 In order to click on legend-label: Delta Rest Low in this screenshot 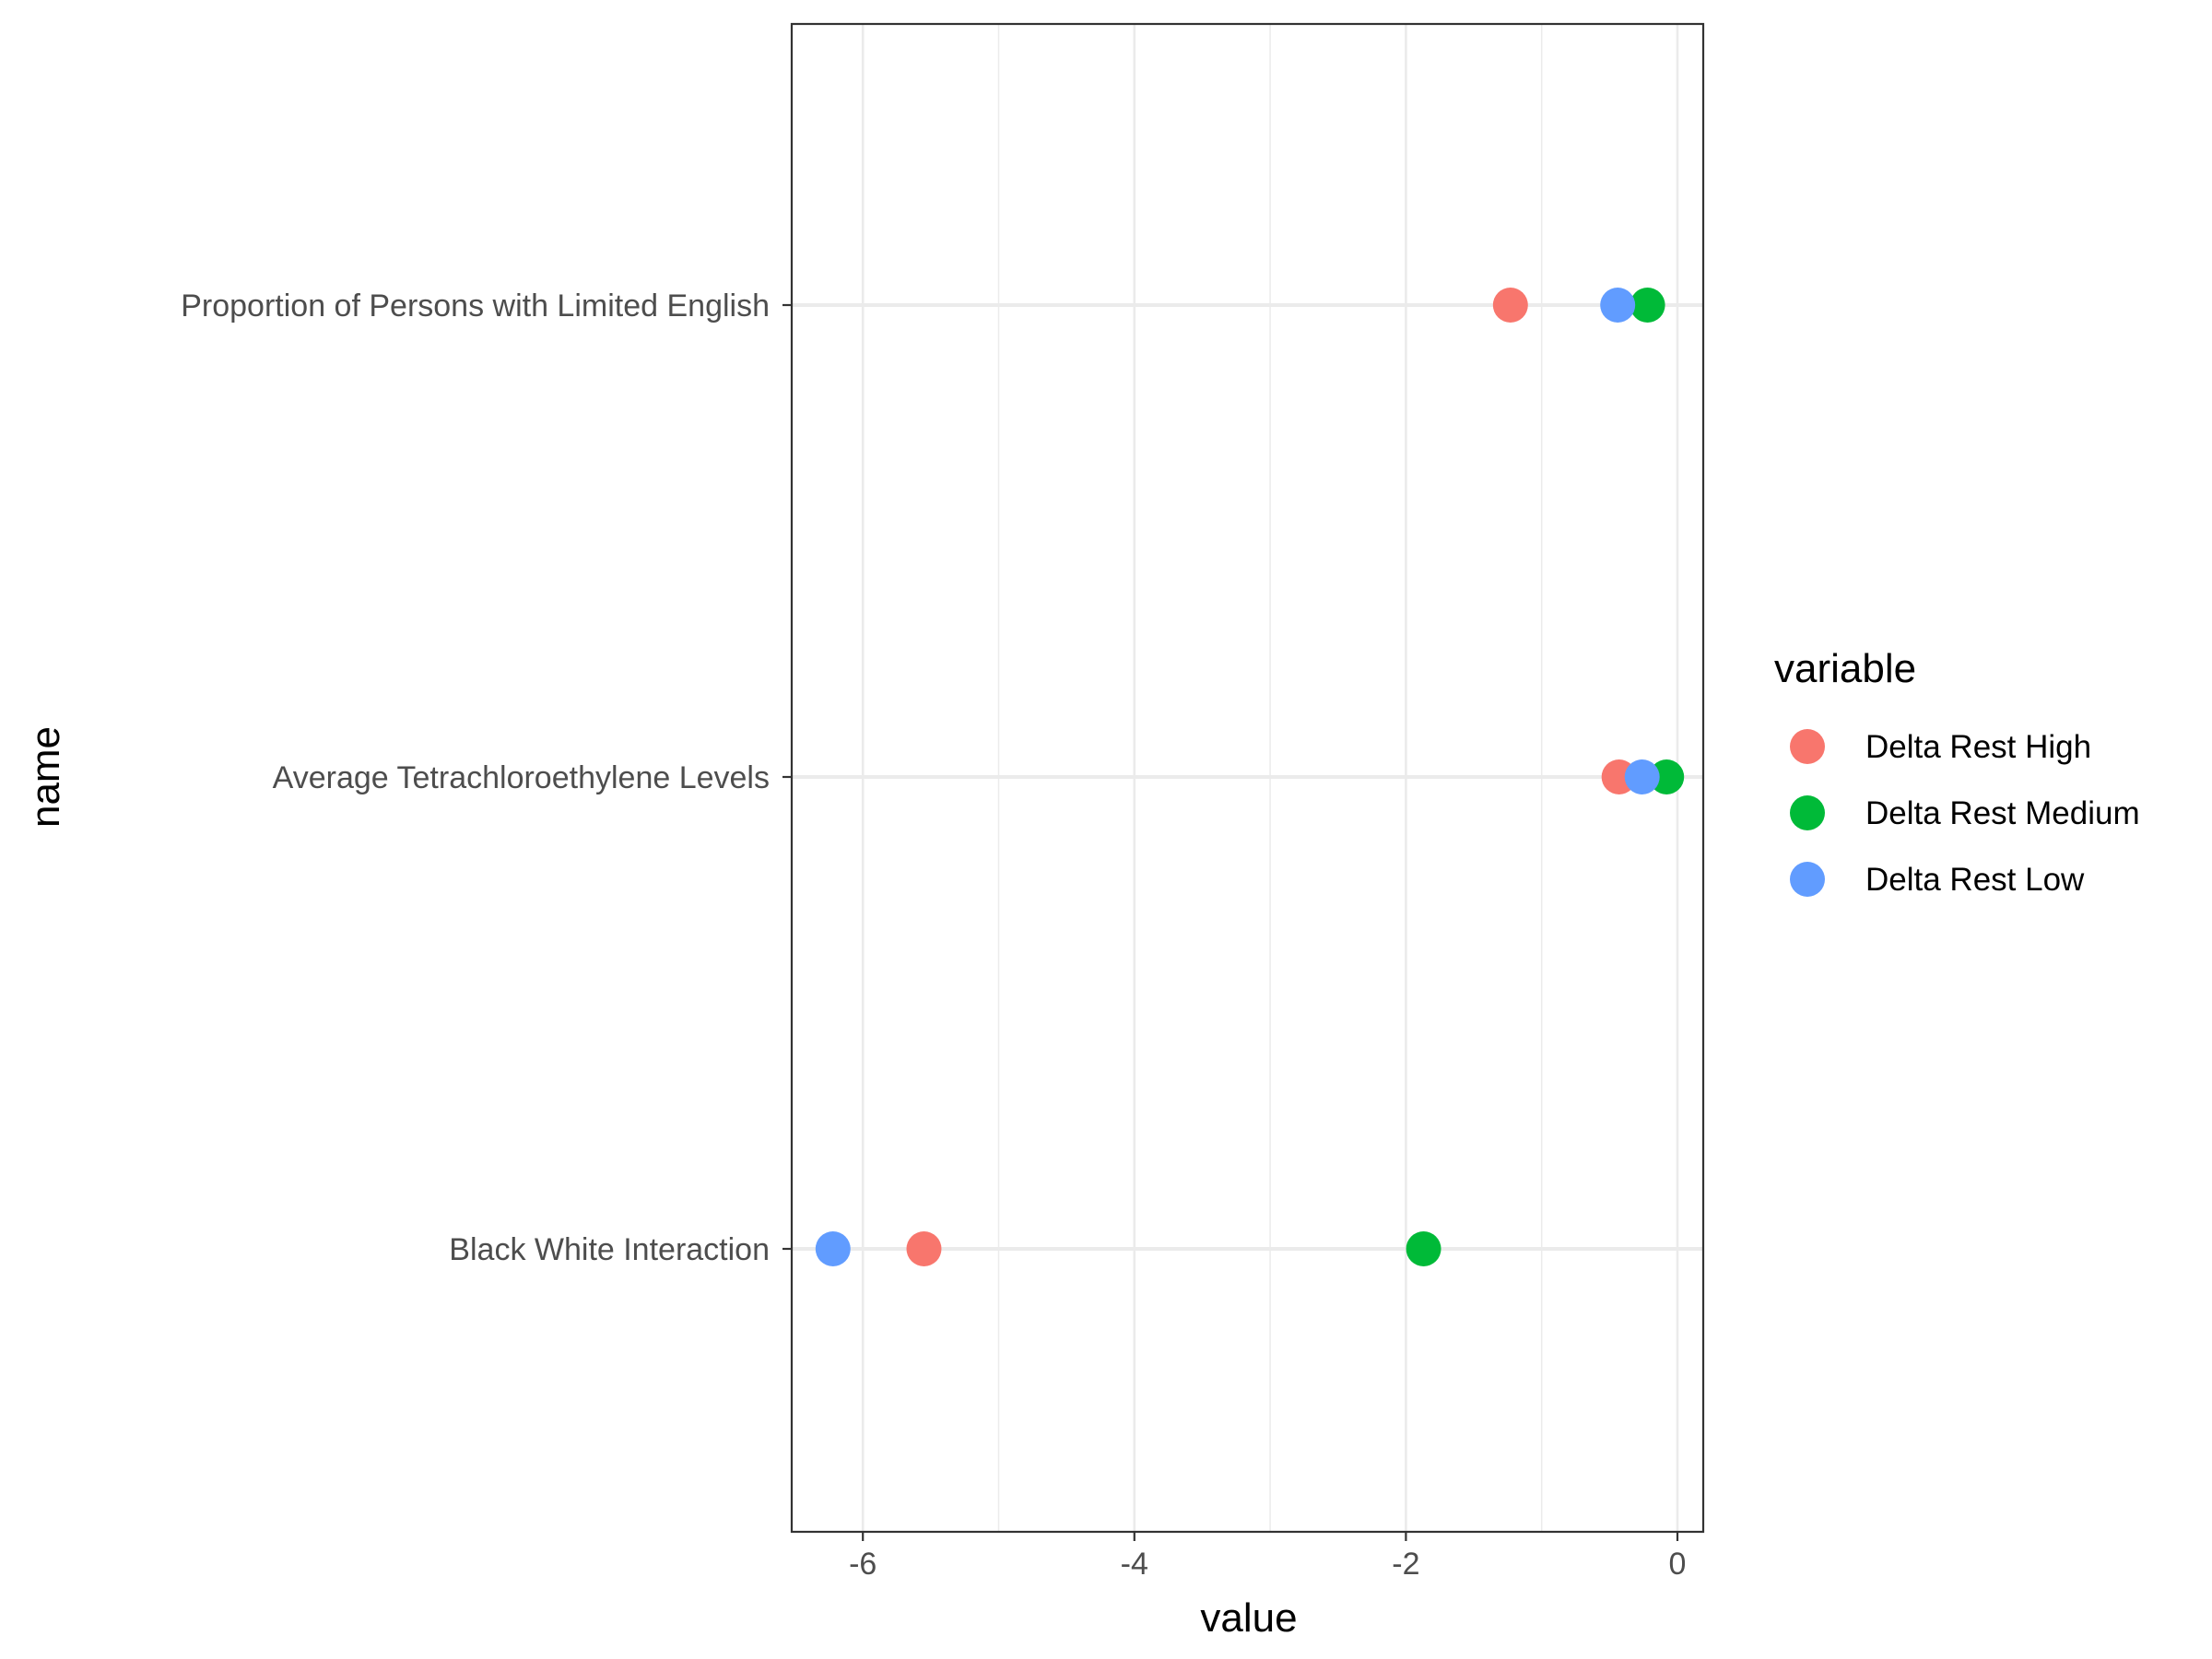, I will do `click(1975, 880)`.